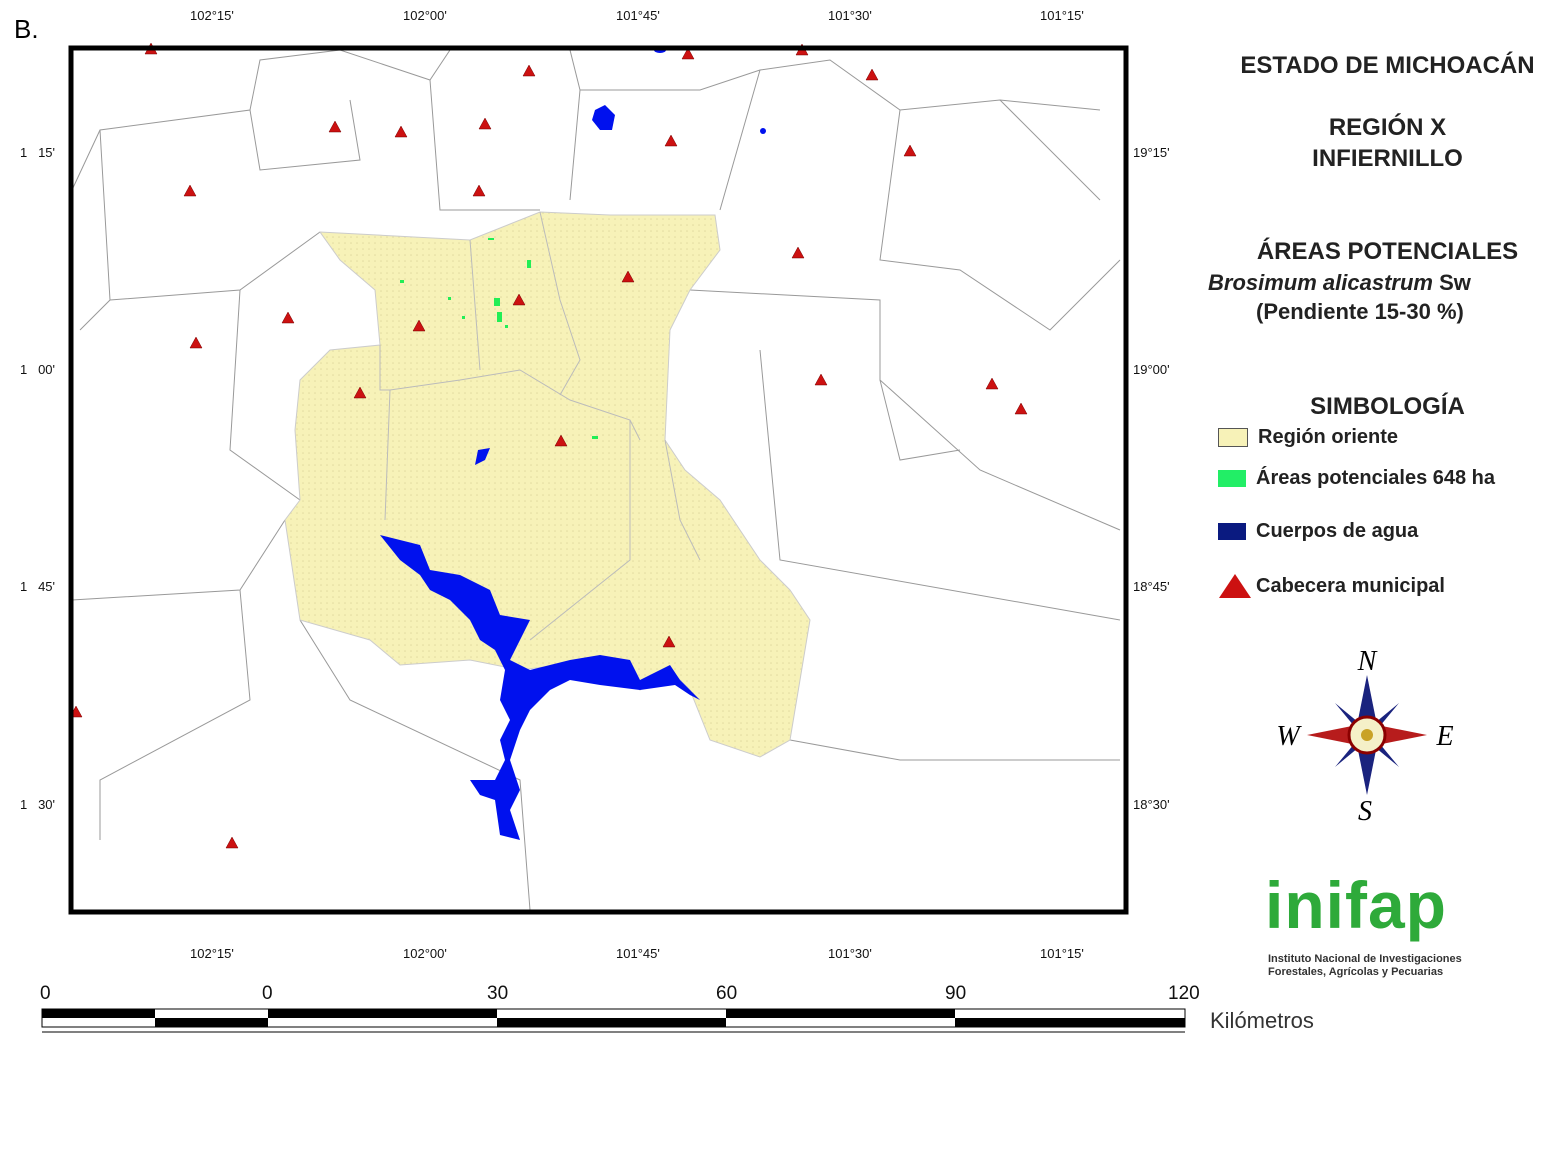  I want to click on compass-s: S, so click(1365, 810).